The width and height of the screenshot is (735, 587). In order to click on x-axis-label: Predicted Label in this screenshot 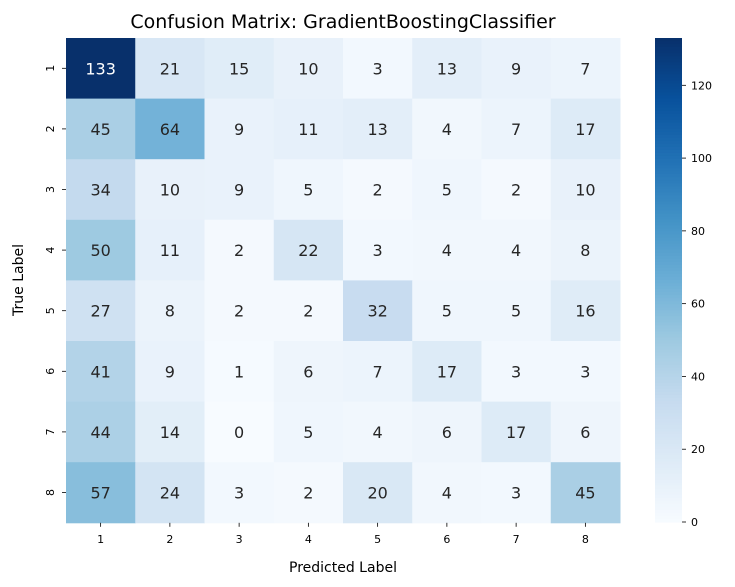, I will do `click(343, 568)`.